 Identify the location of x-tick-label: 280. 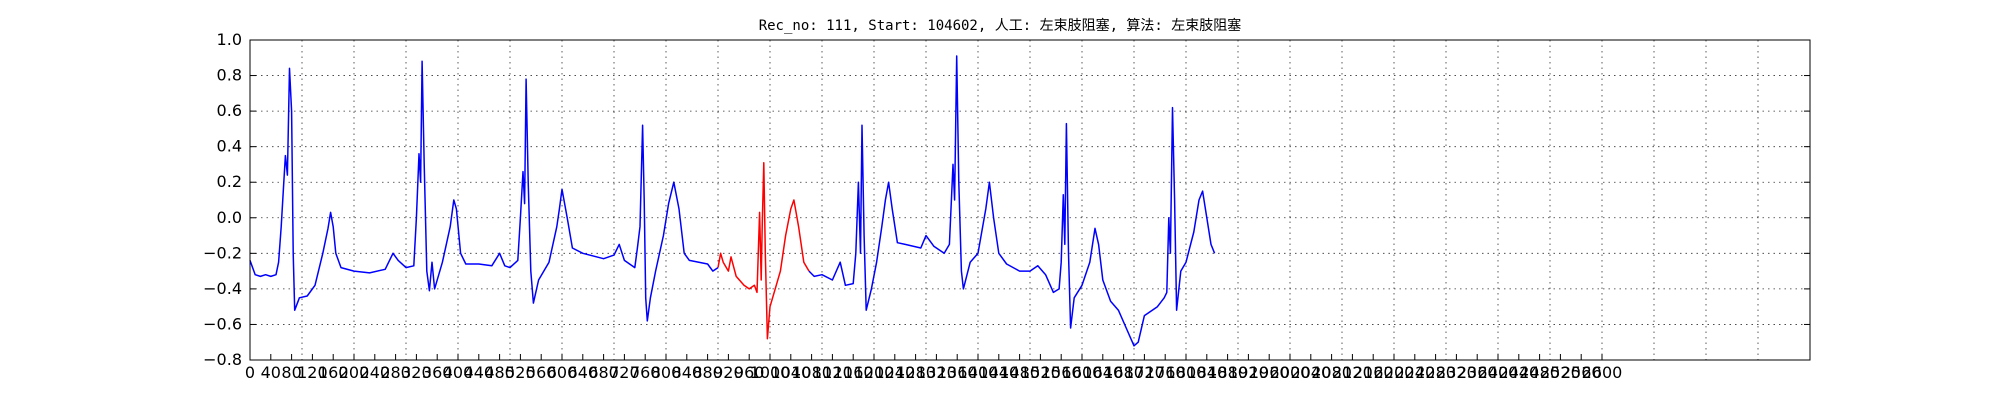
(395, 372).